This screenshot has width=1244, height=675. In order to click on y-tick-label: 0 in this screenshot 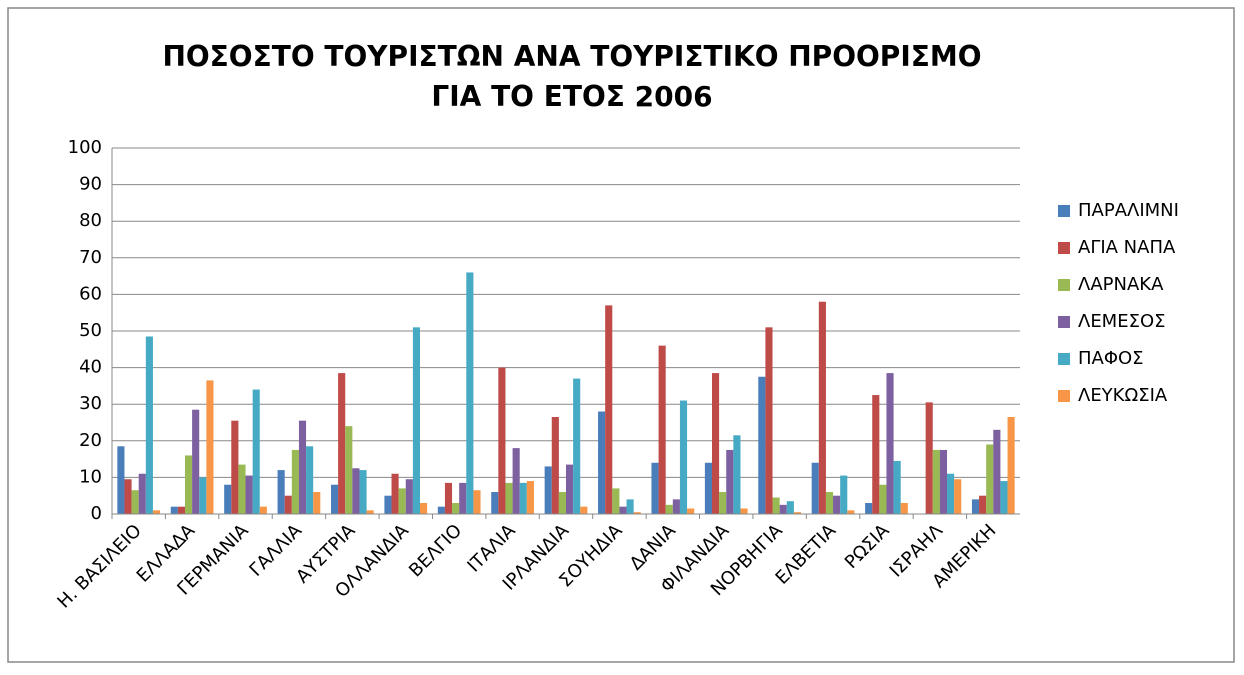, I will do `click(96, 513)`.